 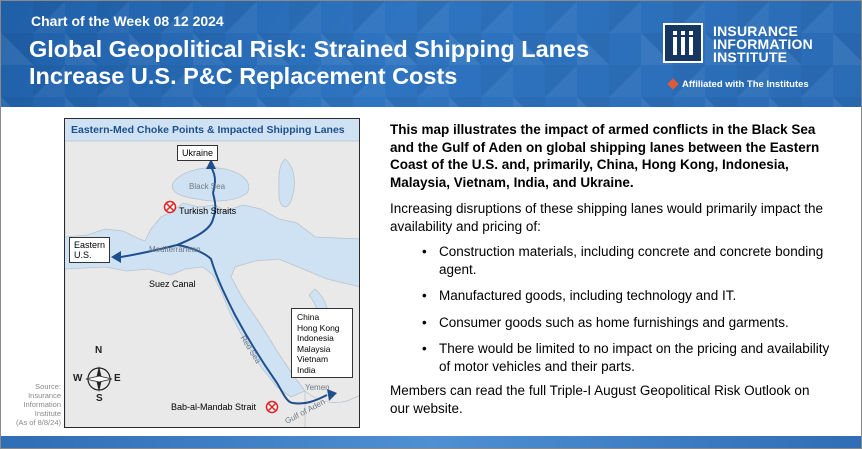 What do you see at coordinates (306, 369) in the screenshot?
I see `destination: India` at bounding box center [306, 369].